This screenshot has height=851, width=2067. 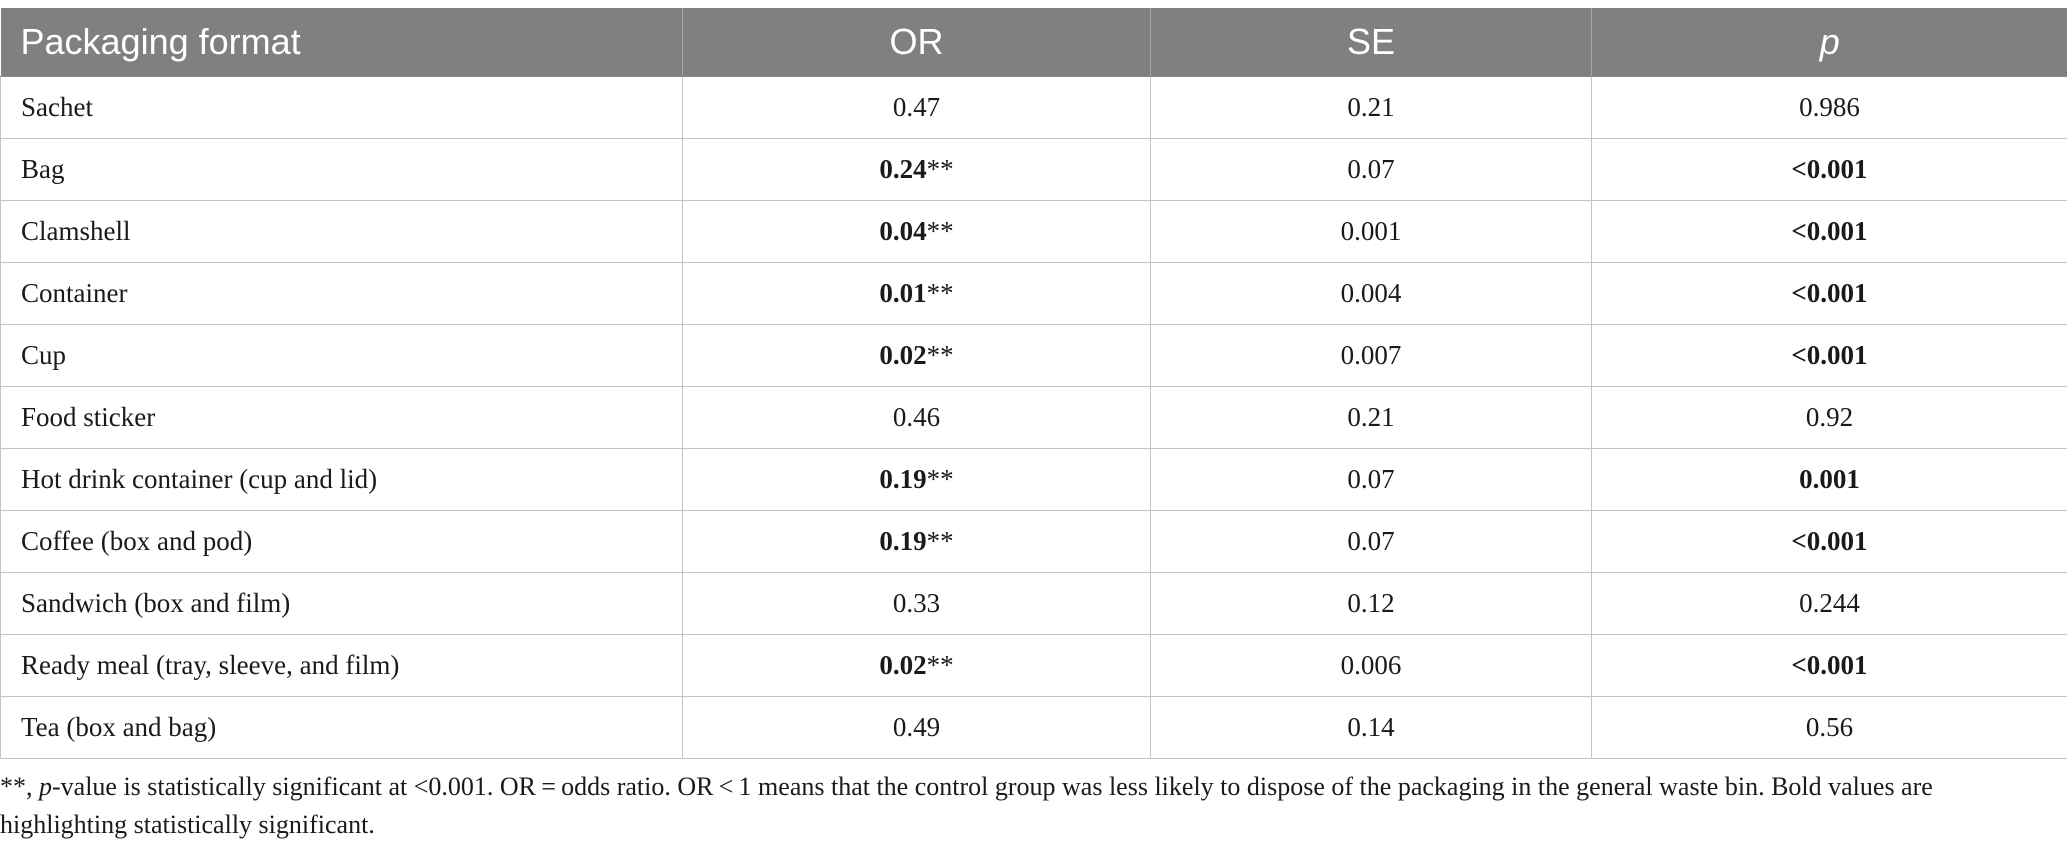 I want to click on footnote-marker: **,, so click(x=19, y=786).